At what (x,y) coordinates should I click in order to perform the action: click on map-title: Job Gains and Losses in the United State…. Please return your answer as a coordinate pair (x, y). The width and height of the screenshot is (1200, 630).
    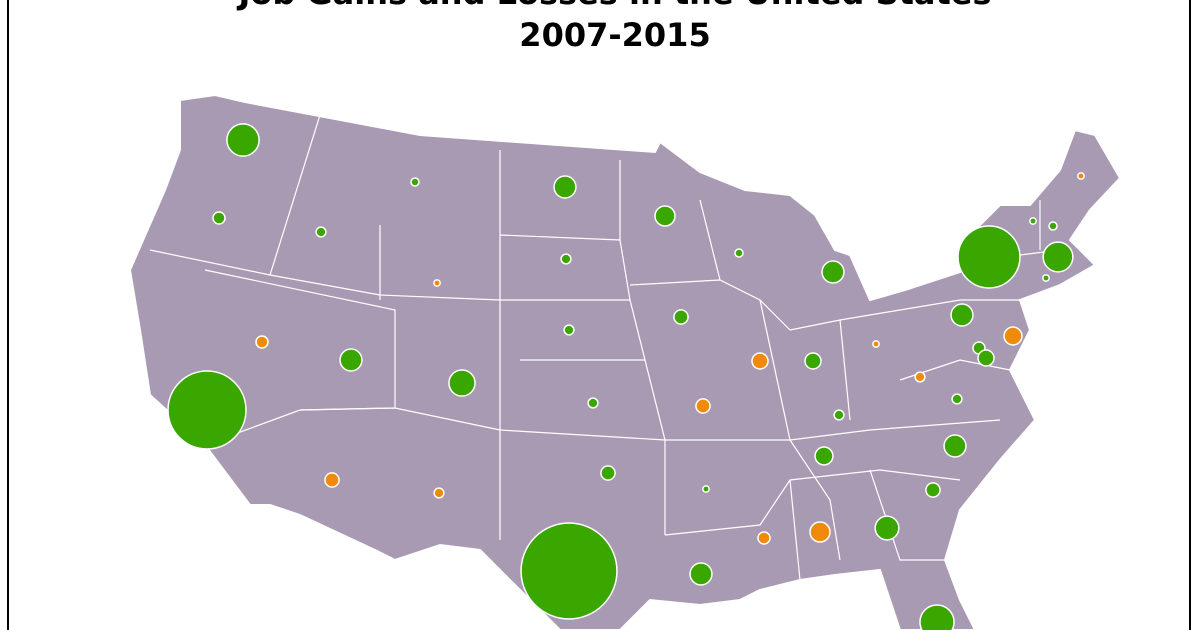
    Looking at the image, I should click on (613, 6).